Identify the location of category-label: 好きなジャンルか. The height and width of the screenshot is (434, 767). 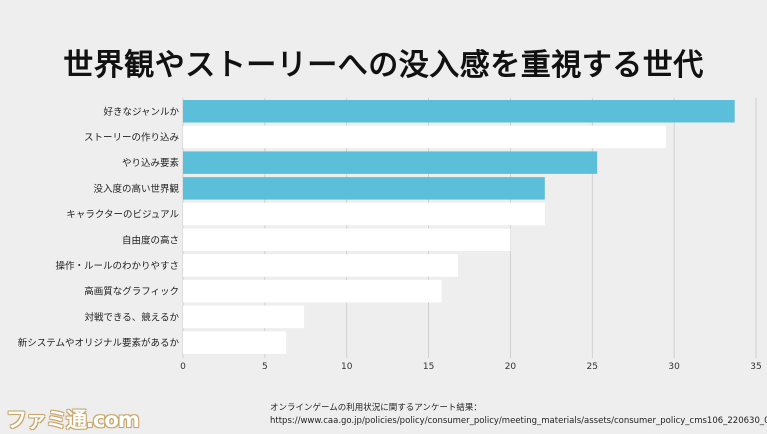
(141, 112).